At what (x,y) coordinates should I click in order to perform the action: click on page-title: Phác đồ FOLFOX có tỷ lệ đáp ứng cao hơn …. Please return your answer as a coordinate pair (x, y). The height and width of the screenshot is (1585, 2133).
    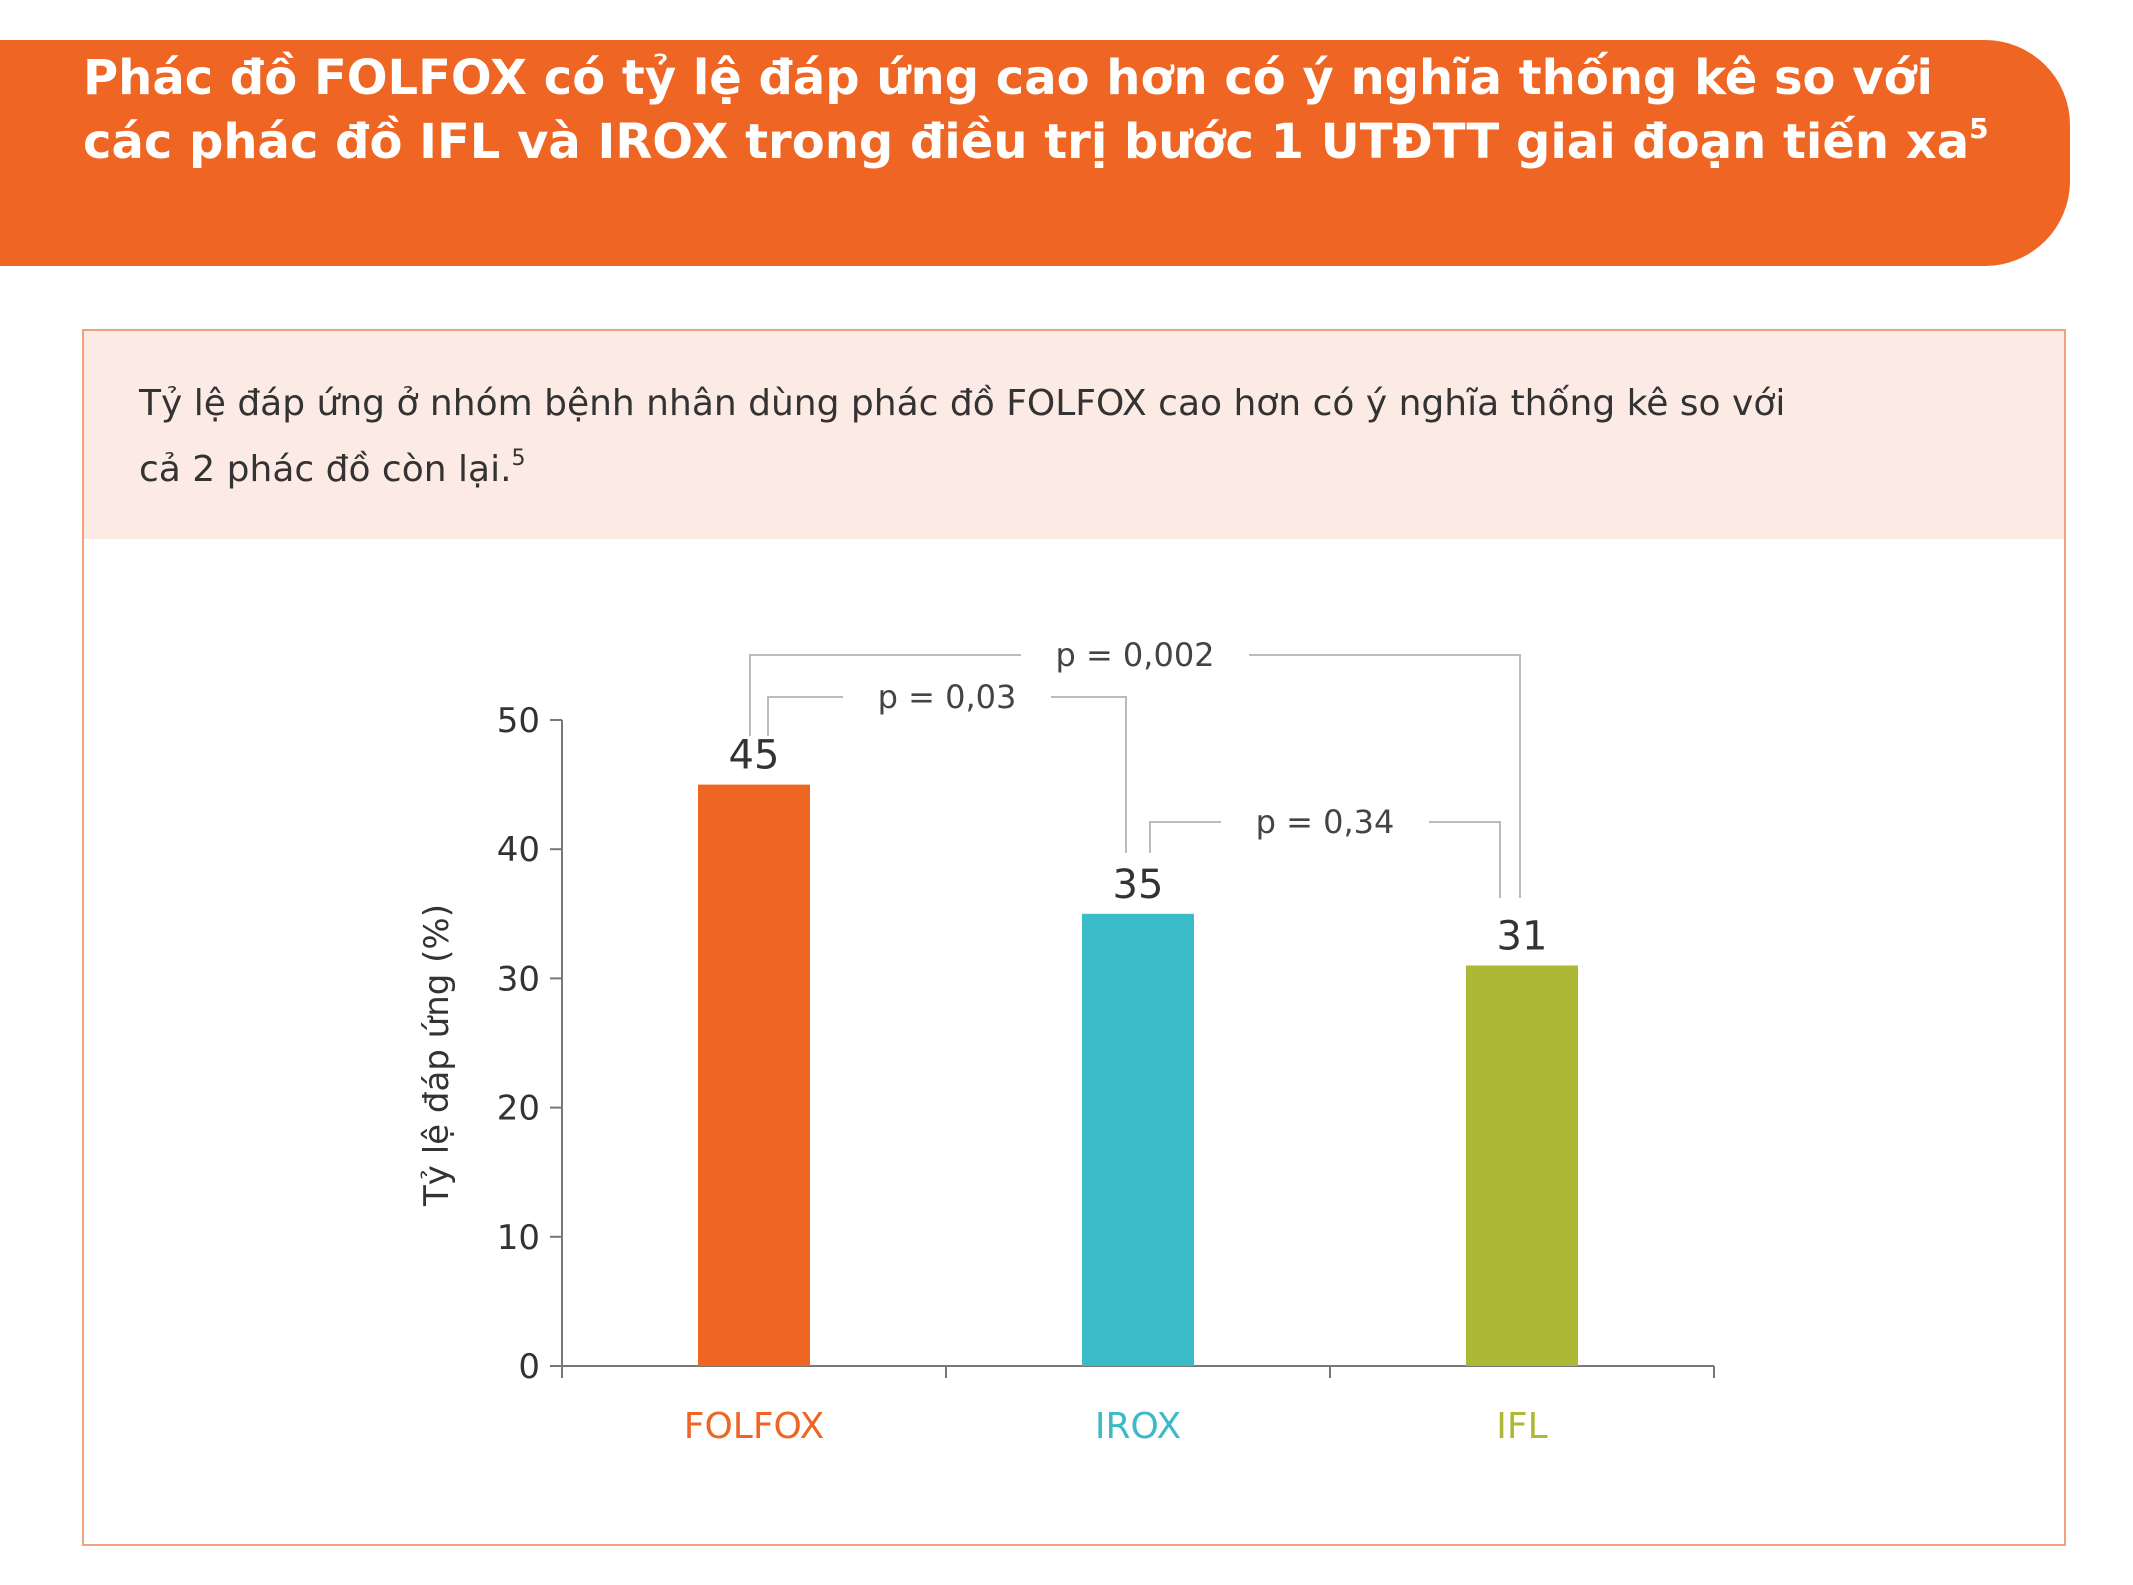
    Looking at the image, I should click on (1063, 110).